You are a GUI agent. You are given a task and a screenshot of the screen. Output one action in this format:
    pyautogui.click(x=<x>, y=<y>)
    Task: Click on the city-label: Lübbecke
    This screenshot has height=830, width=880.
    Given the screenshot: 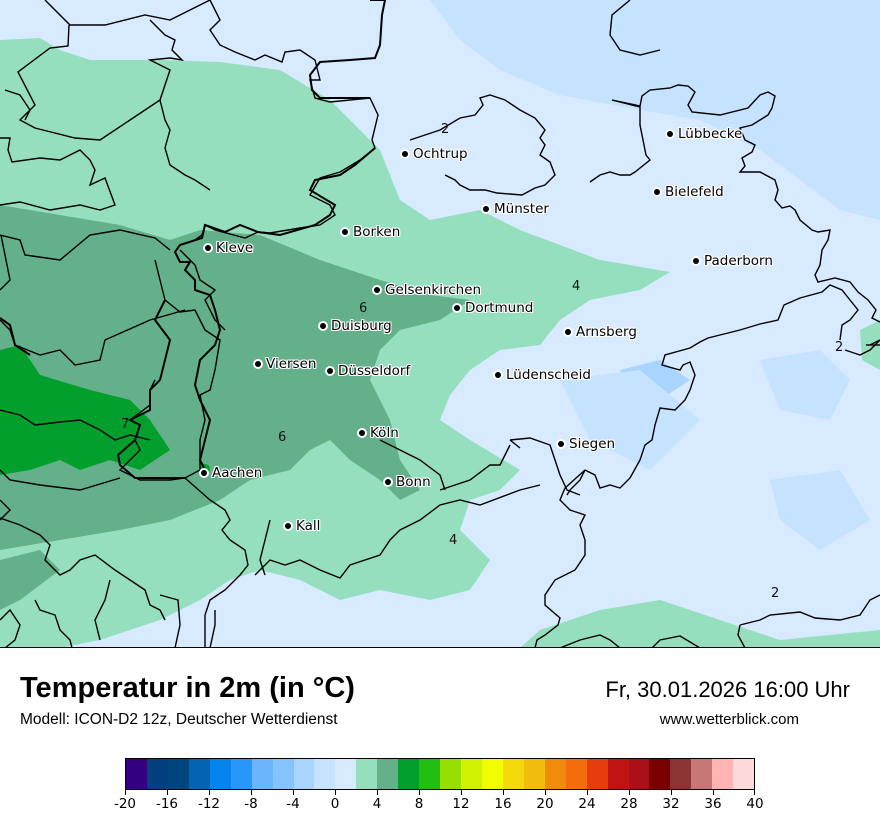 What is the action you would take?
    pyautogui.click(x=710, y=134)
    